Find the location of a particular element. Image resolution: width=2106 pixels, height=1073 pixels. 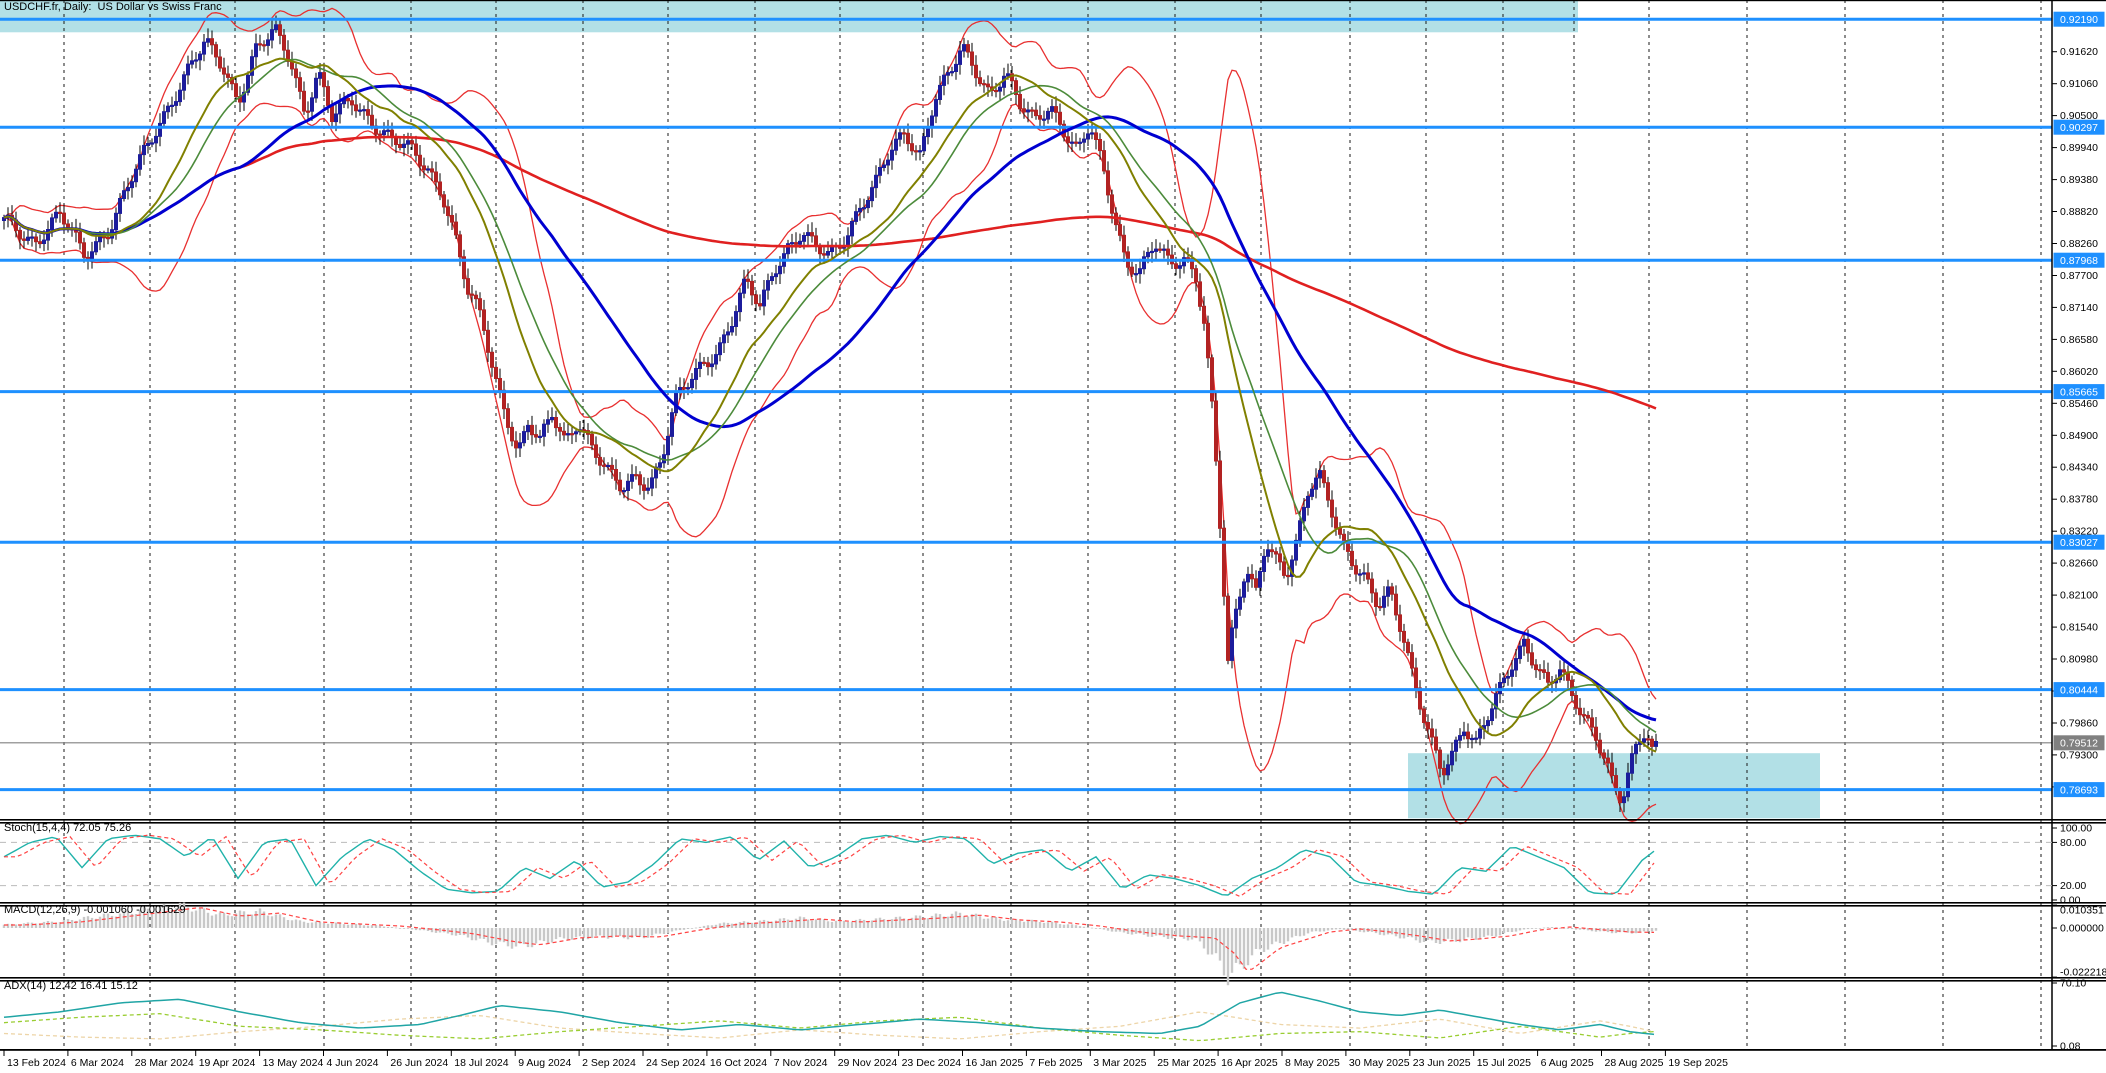

price-label: 0.92190 is located at coordinates (2079, 19).